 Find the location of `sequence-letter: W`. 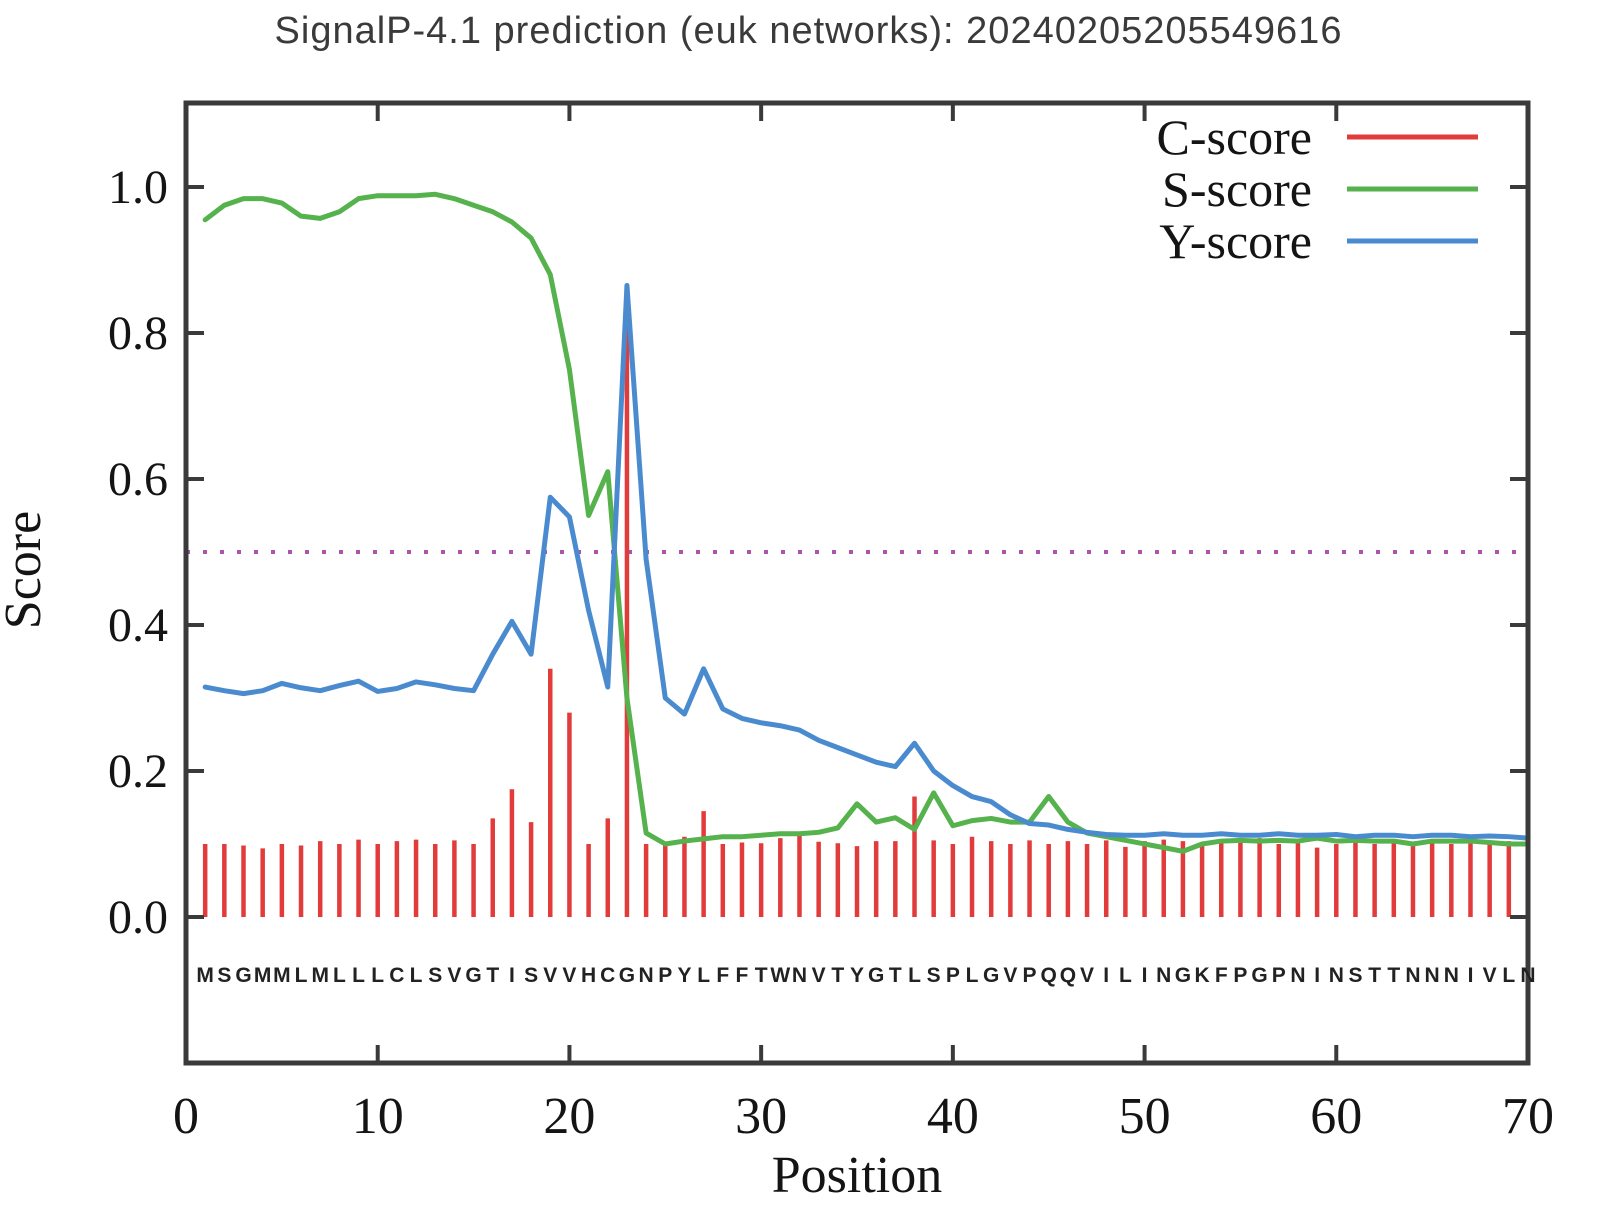

sequence-letter: W is located at coordinates (780, 975).